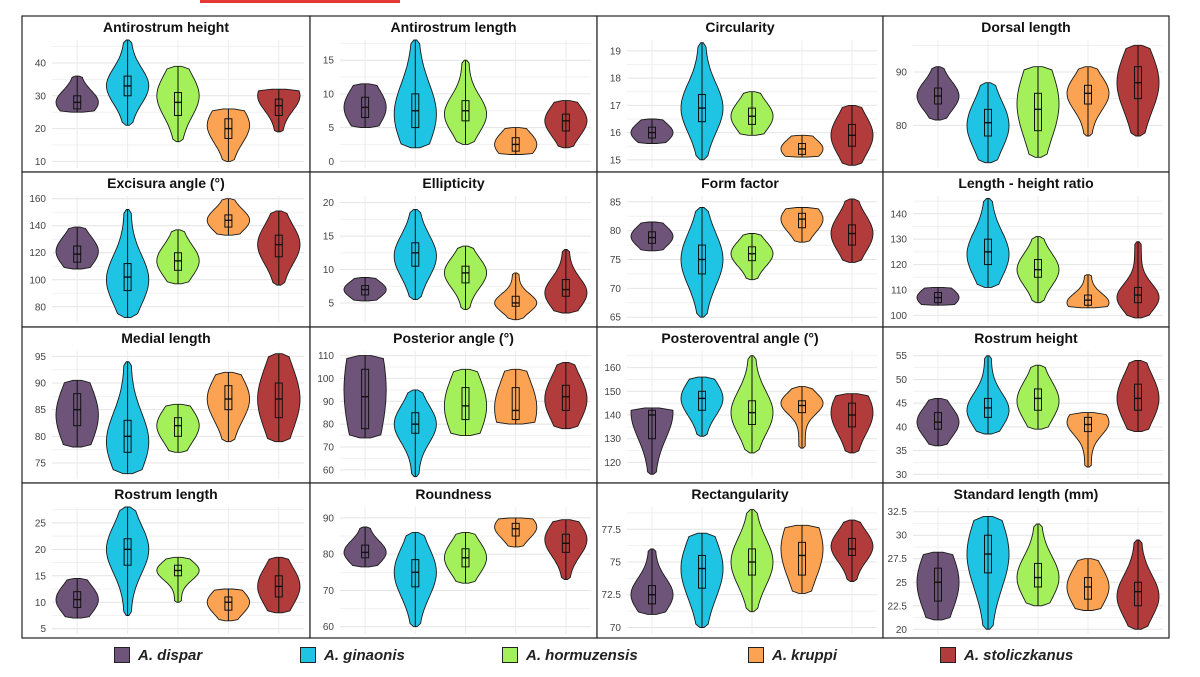 The width and height of the screenshot is (1200, 677). Describe the element at coordinates (616, 318) in the screenshot. I see `y-tick-label: 65` at that location.